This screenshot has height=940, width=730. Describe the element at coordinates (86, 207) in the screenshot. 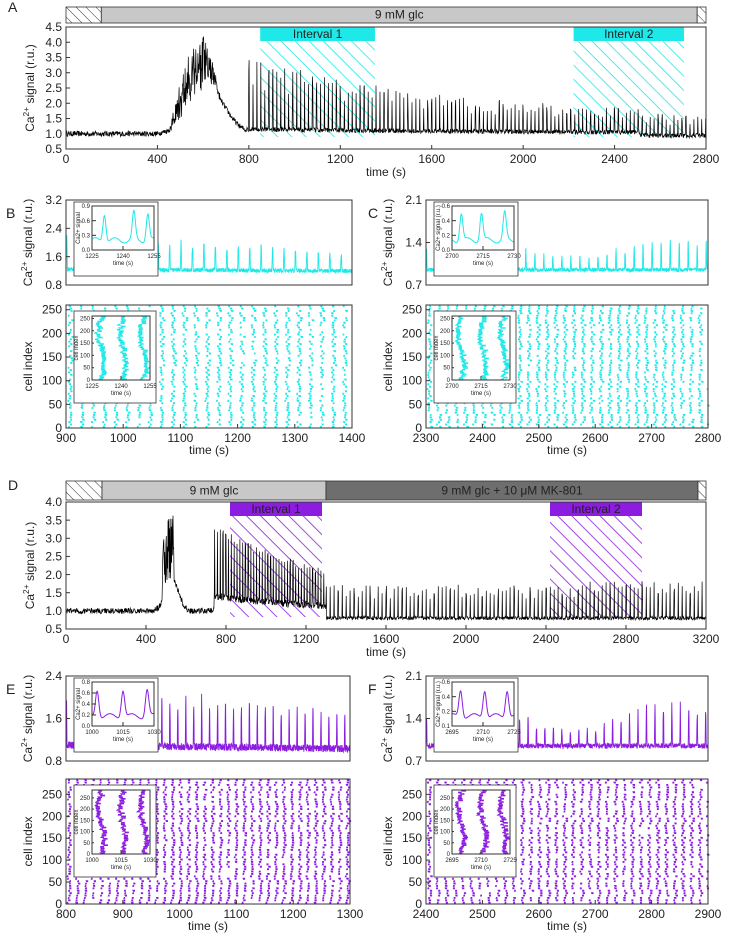

I see `inset-y-ytick-label: 0.9` at that location.